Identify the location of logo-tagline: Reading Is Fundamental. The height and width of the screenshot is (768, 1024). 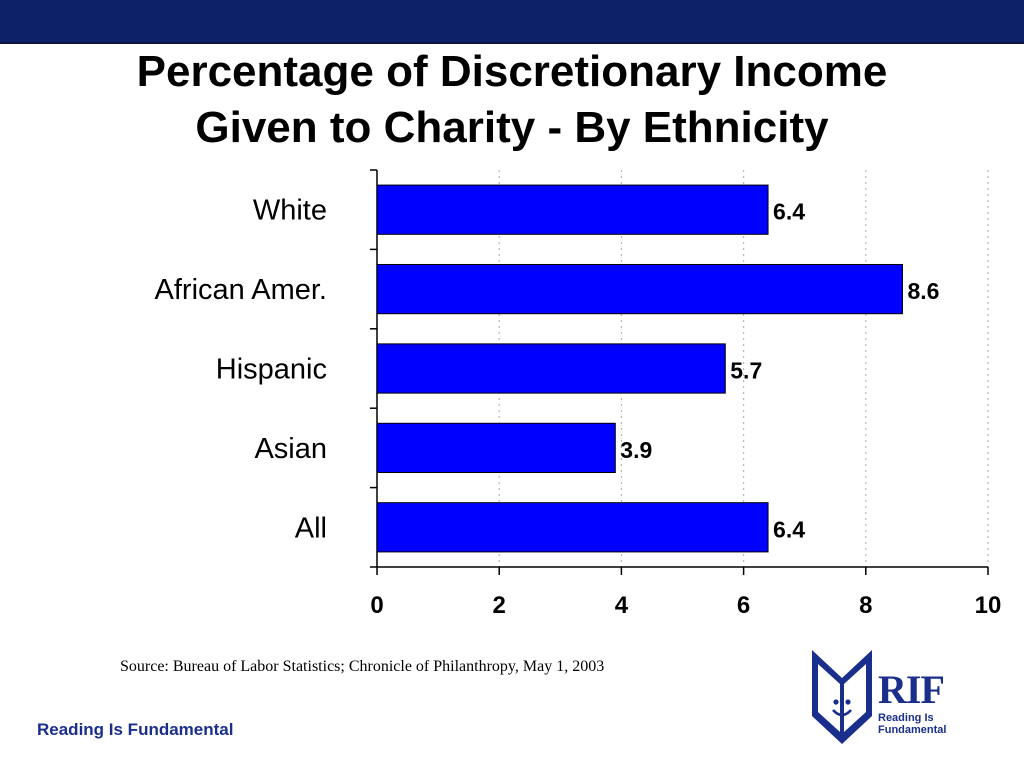
(912, 724).